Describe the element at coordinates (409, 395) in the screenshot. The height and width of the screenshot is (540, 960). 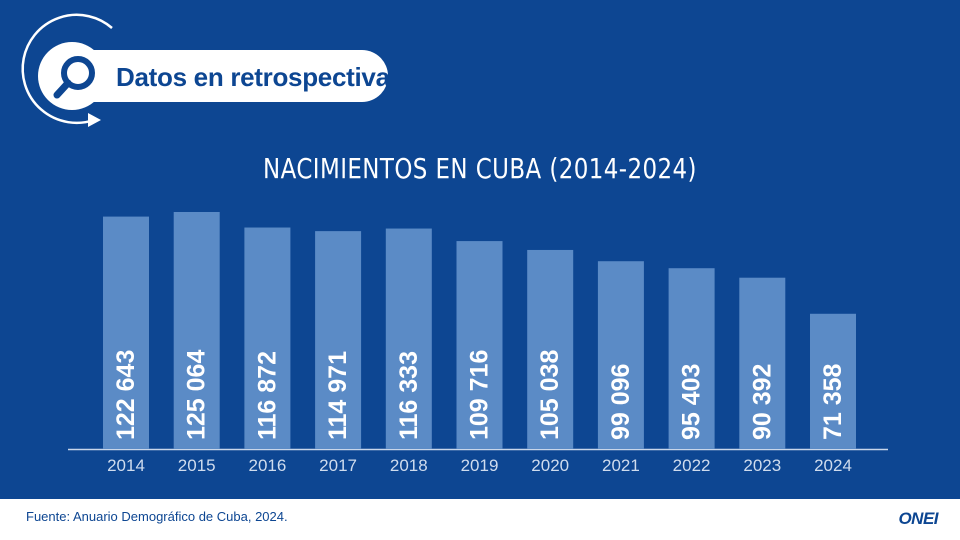
I see `value-label-2018: 116 333` at that location.